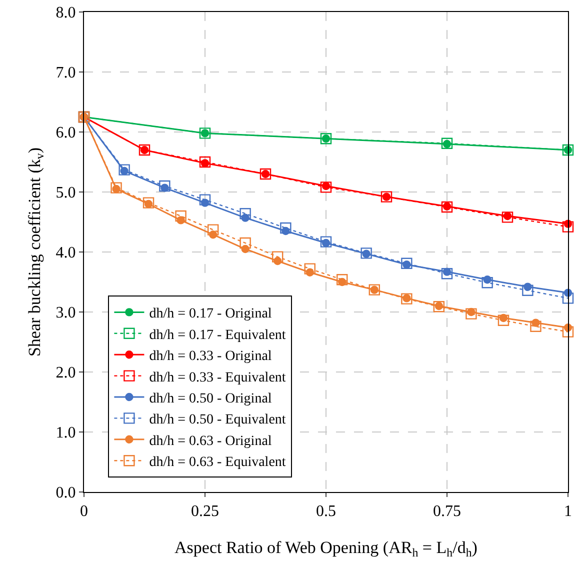 This screenshot has width=577, height=567. Describe the element at coordinates (66, 133) in the screenshot. I see `y-tick-label: 6.0` at that location.